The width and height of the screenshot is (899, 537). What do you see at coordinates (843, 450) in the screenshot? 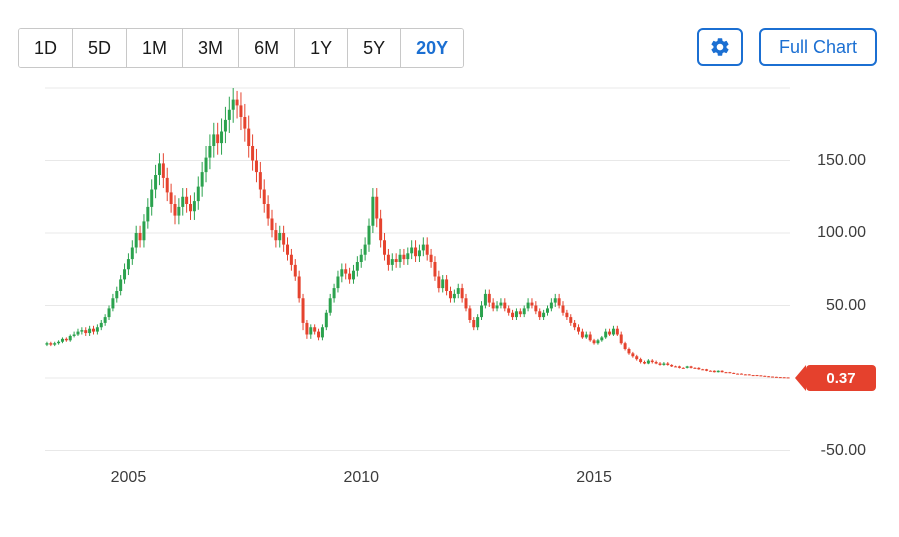
I see `y-tick-label: -50.00` at bounding box center [843, 450].